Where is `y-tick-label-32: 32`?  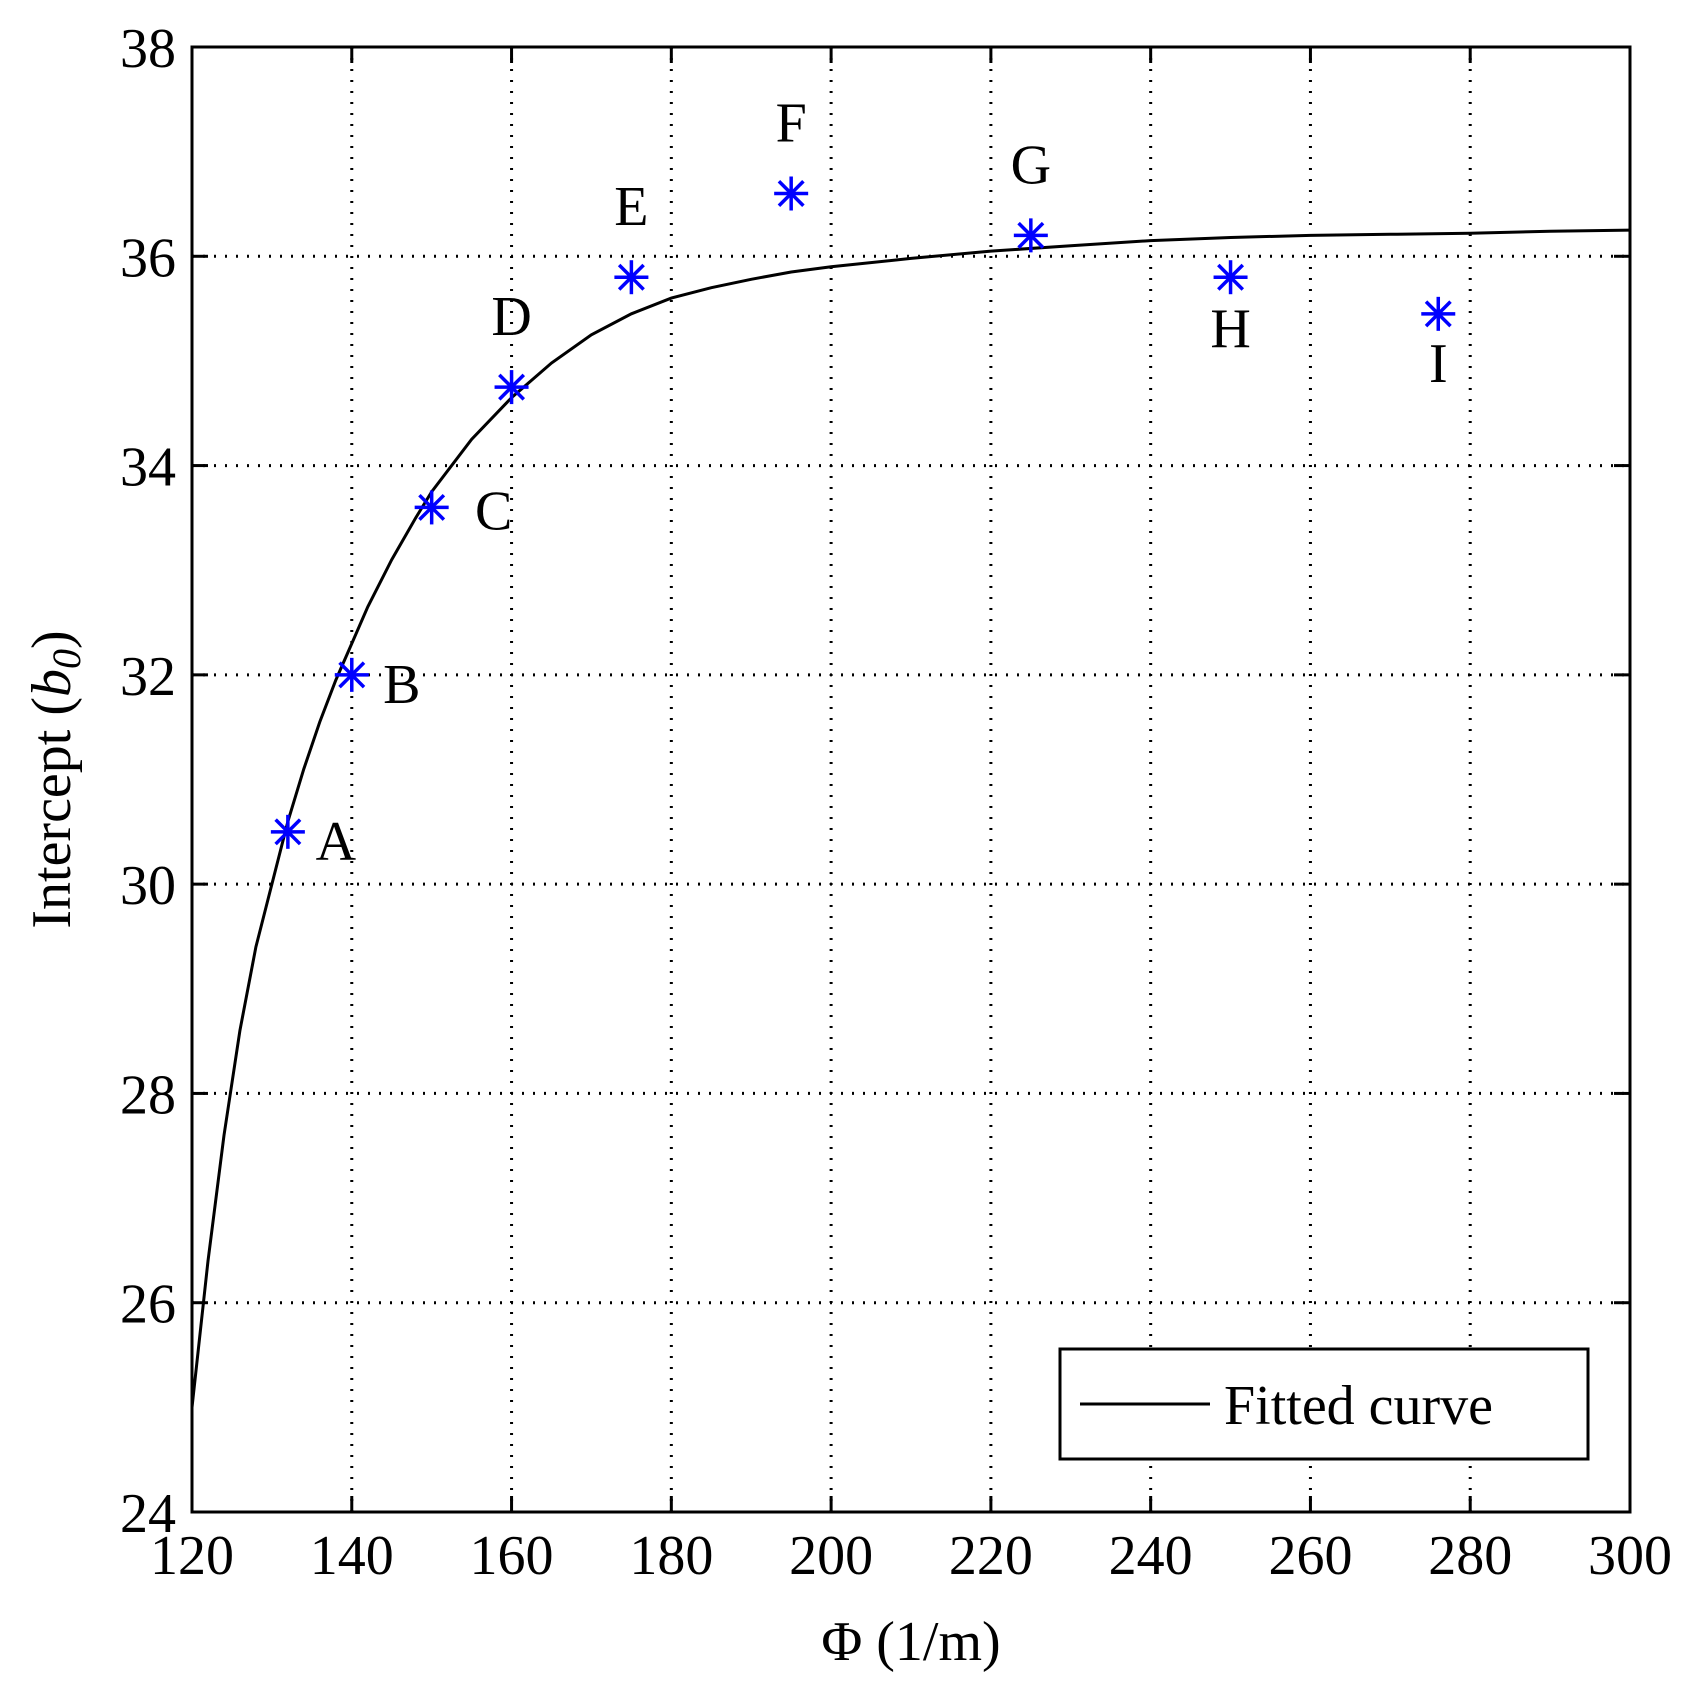
y-tick-label-32: 32 is located at coordinates (148, 677).